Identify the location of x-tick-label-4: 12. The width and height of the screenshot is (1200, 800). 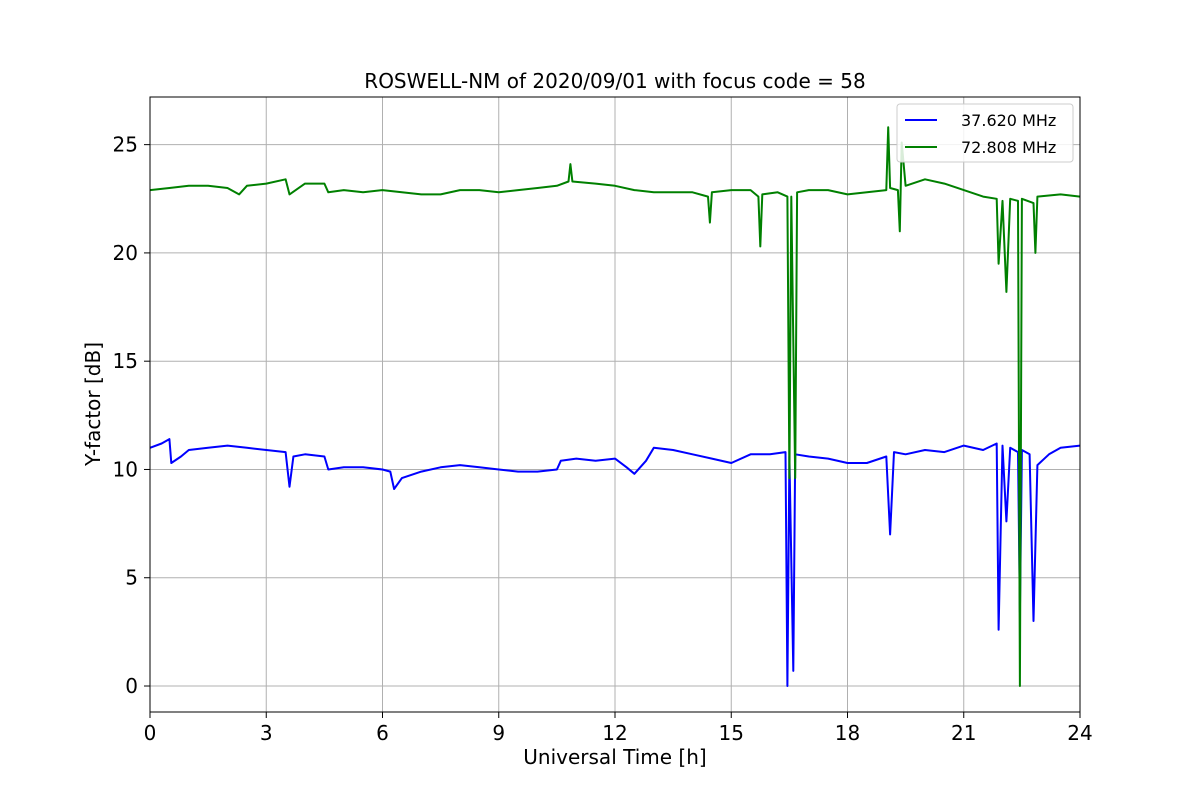
(614, 733).